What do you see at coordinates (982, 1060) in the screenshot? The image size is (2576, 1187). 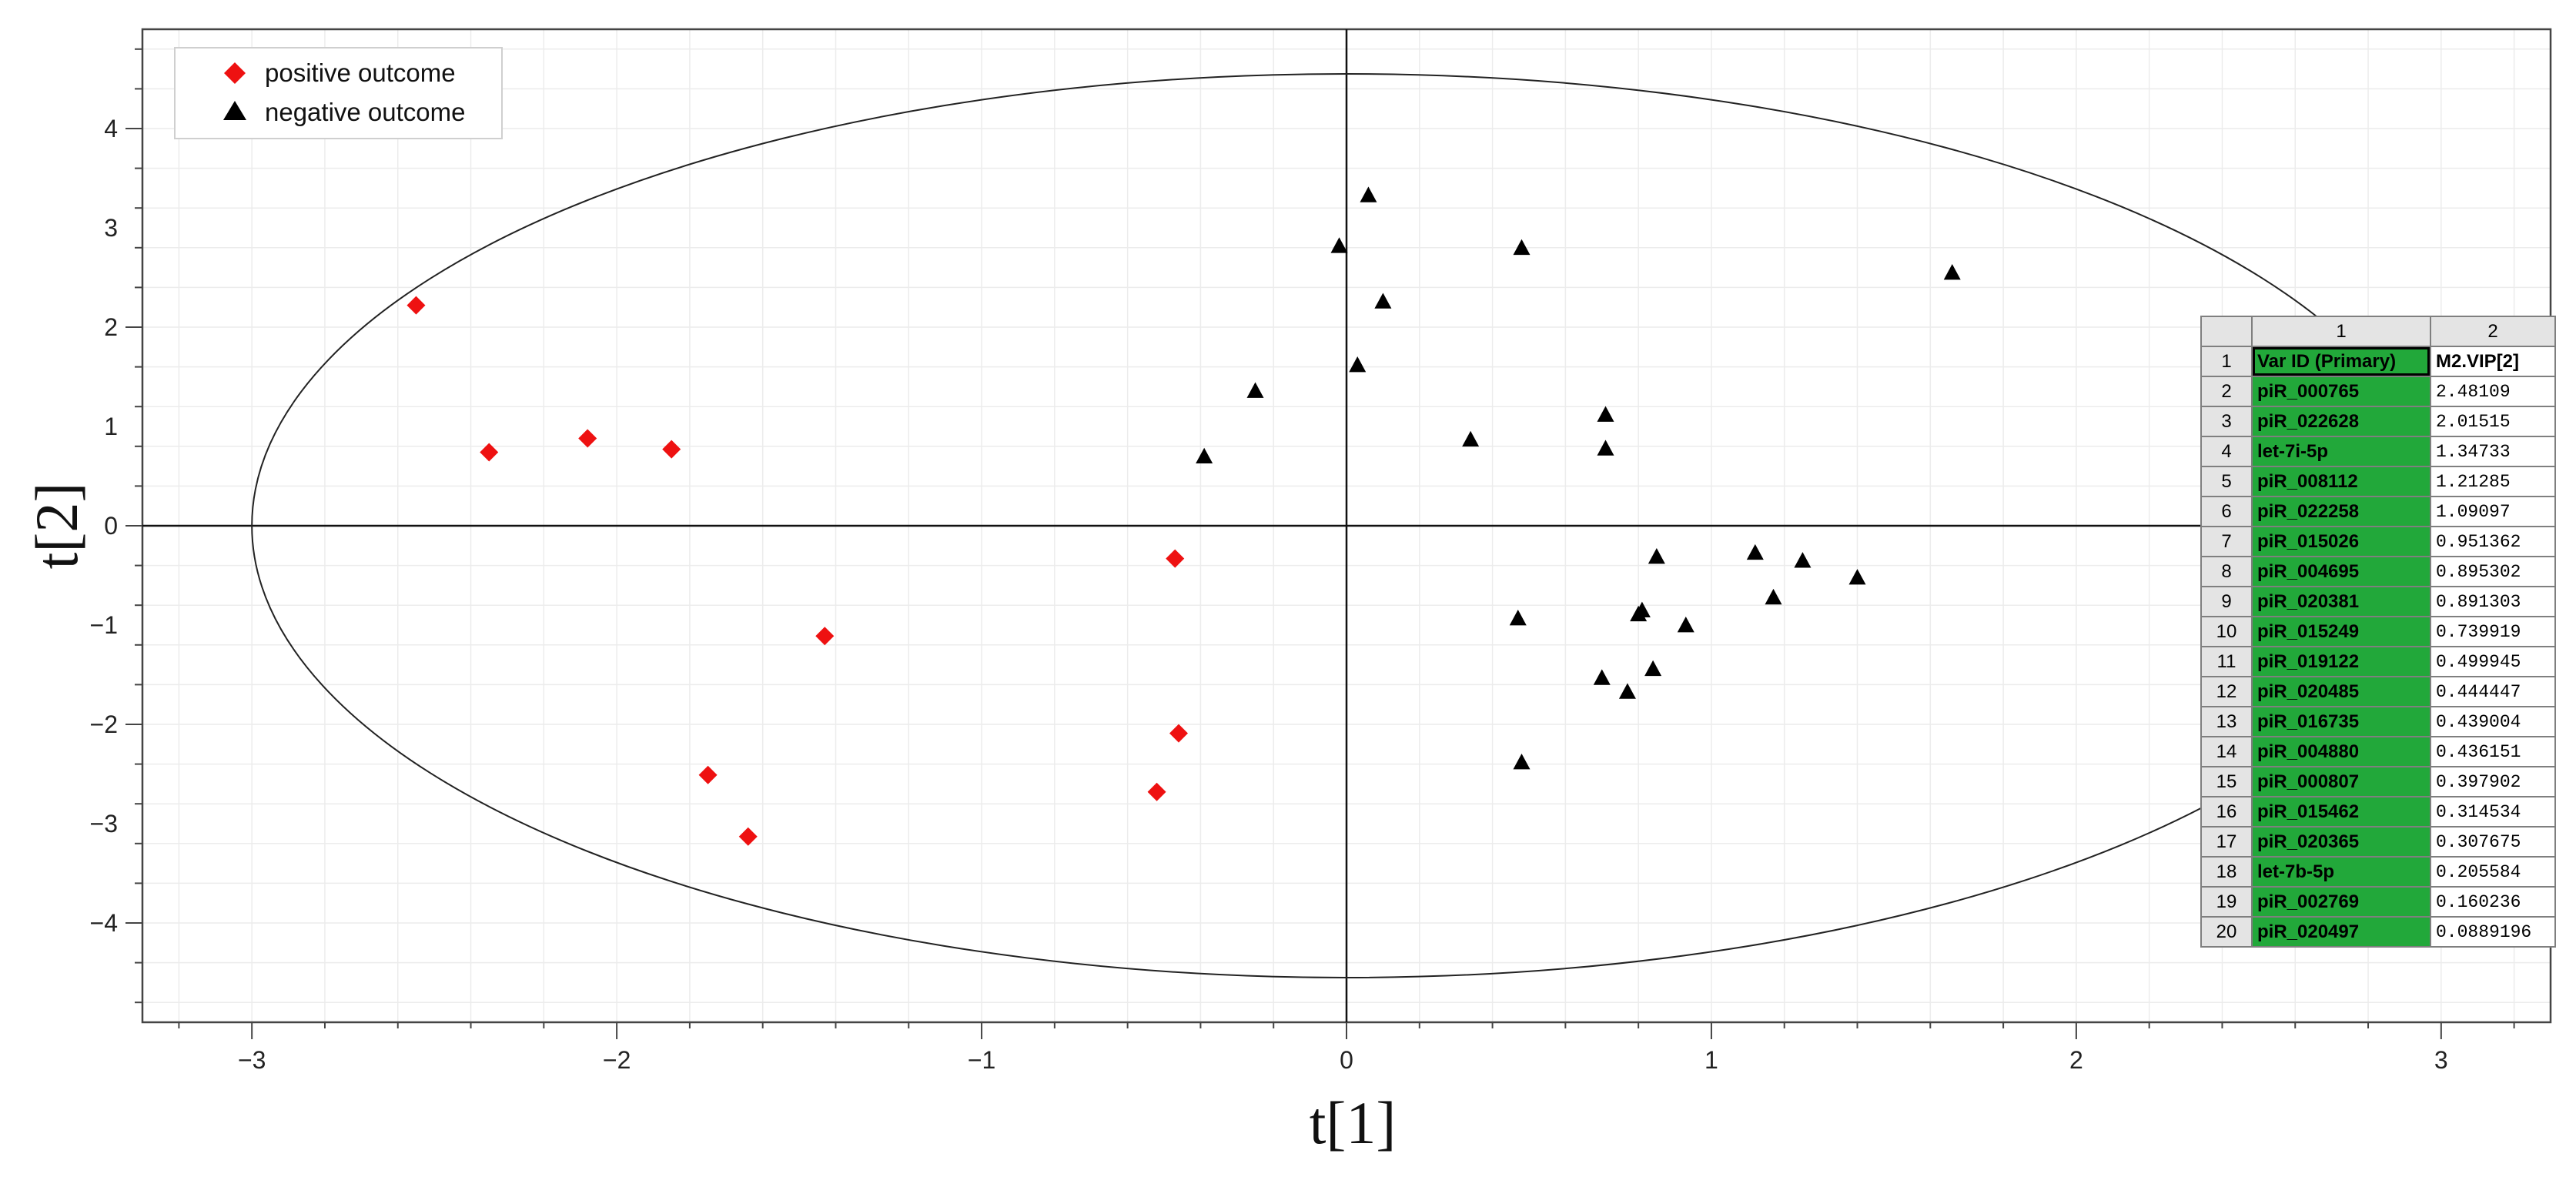 I see `x-tick-label: −1` at bounding box center [982, 1060].